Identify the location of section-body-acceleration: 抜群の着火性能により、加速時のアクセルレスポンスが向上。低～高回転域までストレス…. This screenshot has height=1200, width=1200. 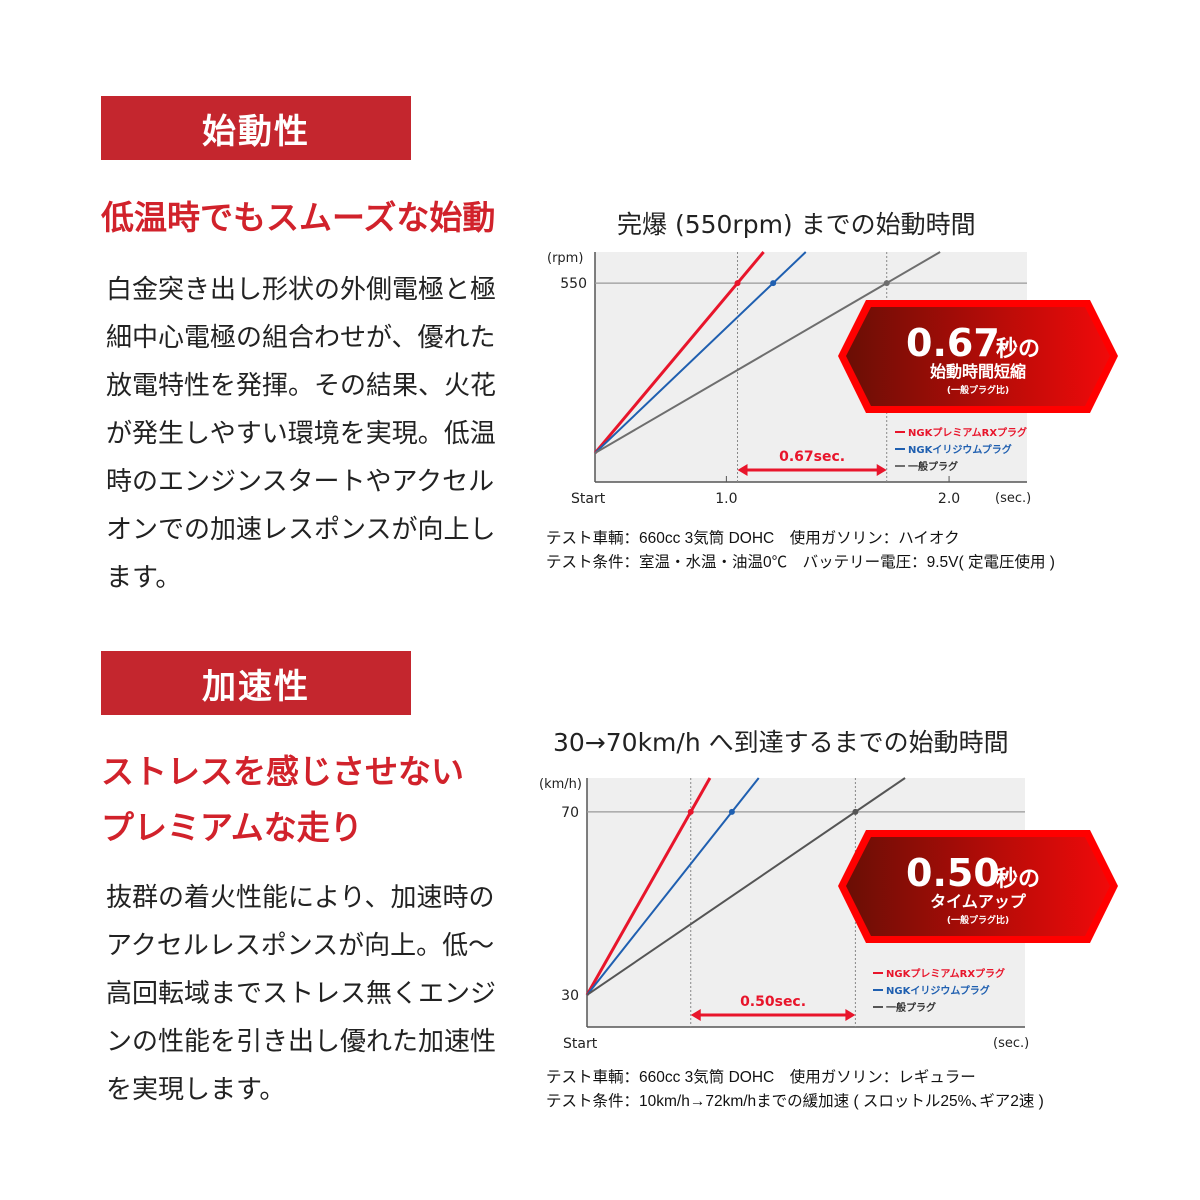
(301, 994).